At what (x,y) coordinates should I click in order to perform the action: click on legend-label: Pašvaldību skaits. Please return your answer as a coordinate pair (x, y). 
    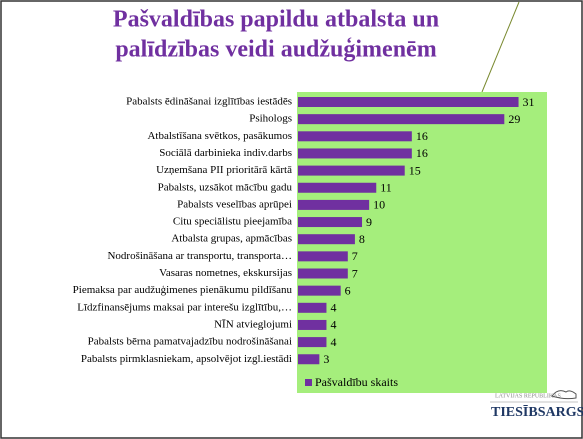
    Looking at the image, I should click on (356, 382).